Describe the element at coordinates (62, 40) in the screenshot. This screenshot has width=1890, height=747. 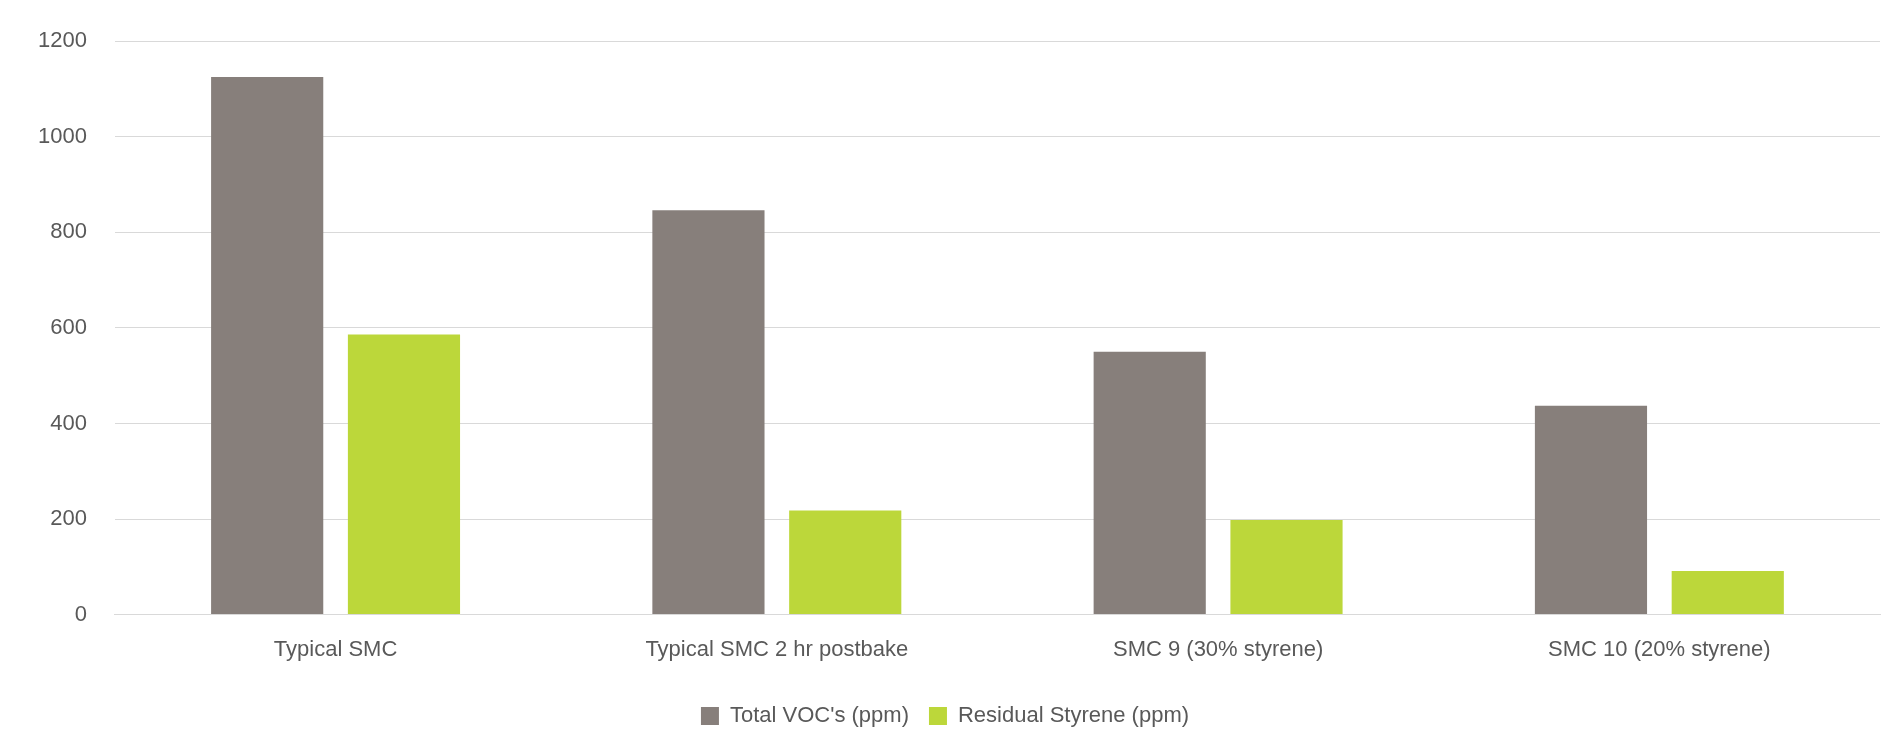
I see `y-tick-label: 1200` at that location.